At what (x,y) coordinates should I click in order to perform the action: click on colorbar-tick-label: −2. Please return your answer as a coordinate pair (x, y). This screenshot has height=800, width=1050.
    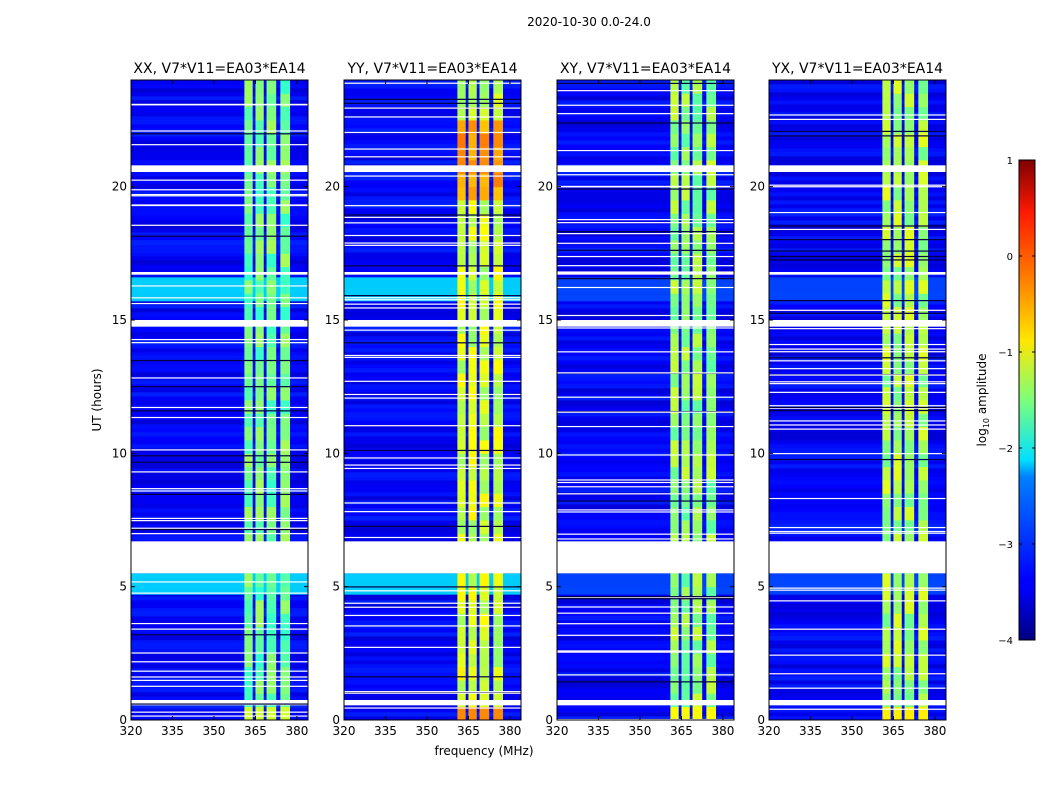
    Looking at the image, I should click on (1005, 449).